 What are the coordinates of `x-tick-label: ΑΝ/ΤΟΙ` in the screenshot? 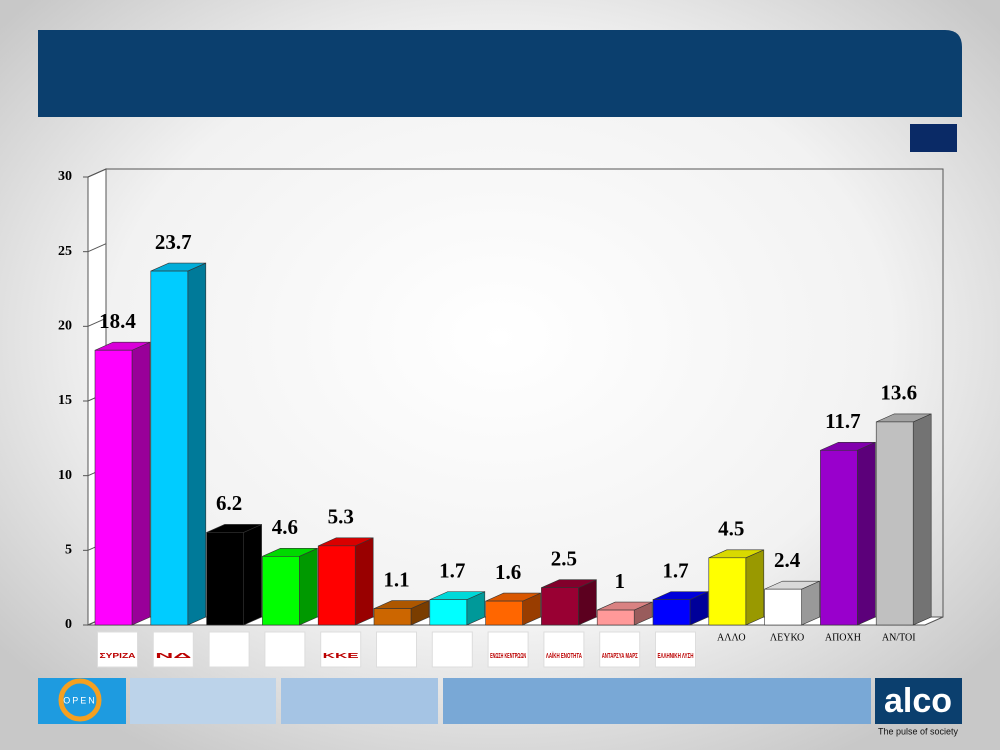 It's located at (899, 637).